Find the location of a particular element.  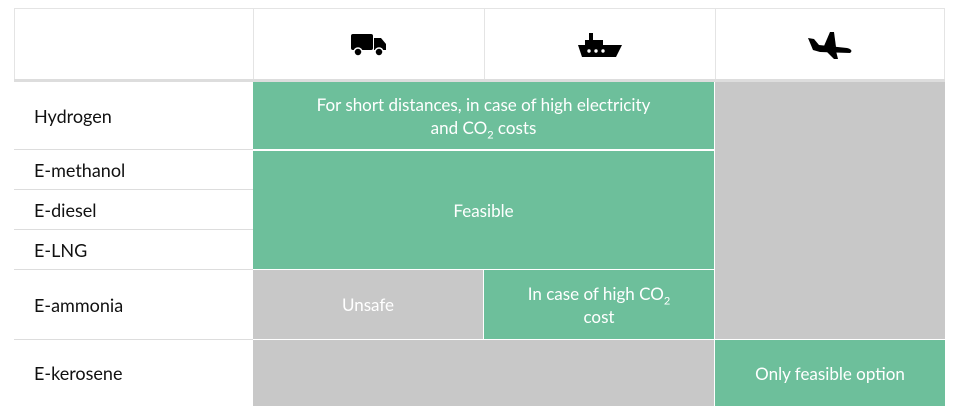

row-label: E-kerosene is located at coordinates (78, 373).